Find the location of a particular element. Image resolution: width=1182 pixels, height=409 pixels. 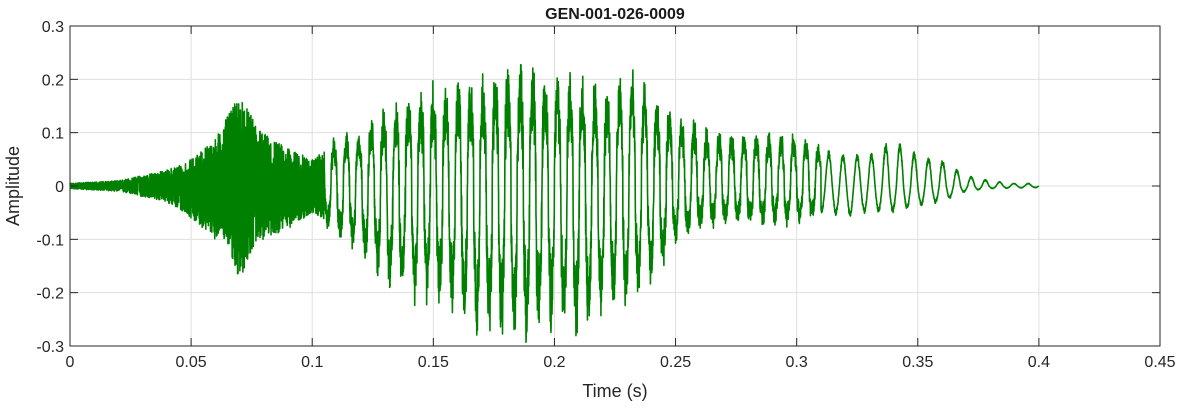

y-tick-label: -0.3 is located at coordinates (50, 347).